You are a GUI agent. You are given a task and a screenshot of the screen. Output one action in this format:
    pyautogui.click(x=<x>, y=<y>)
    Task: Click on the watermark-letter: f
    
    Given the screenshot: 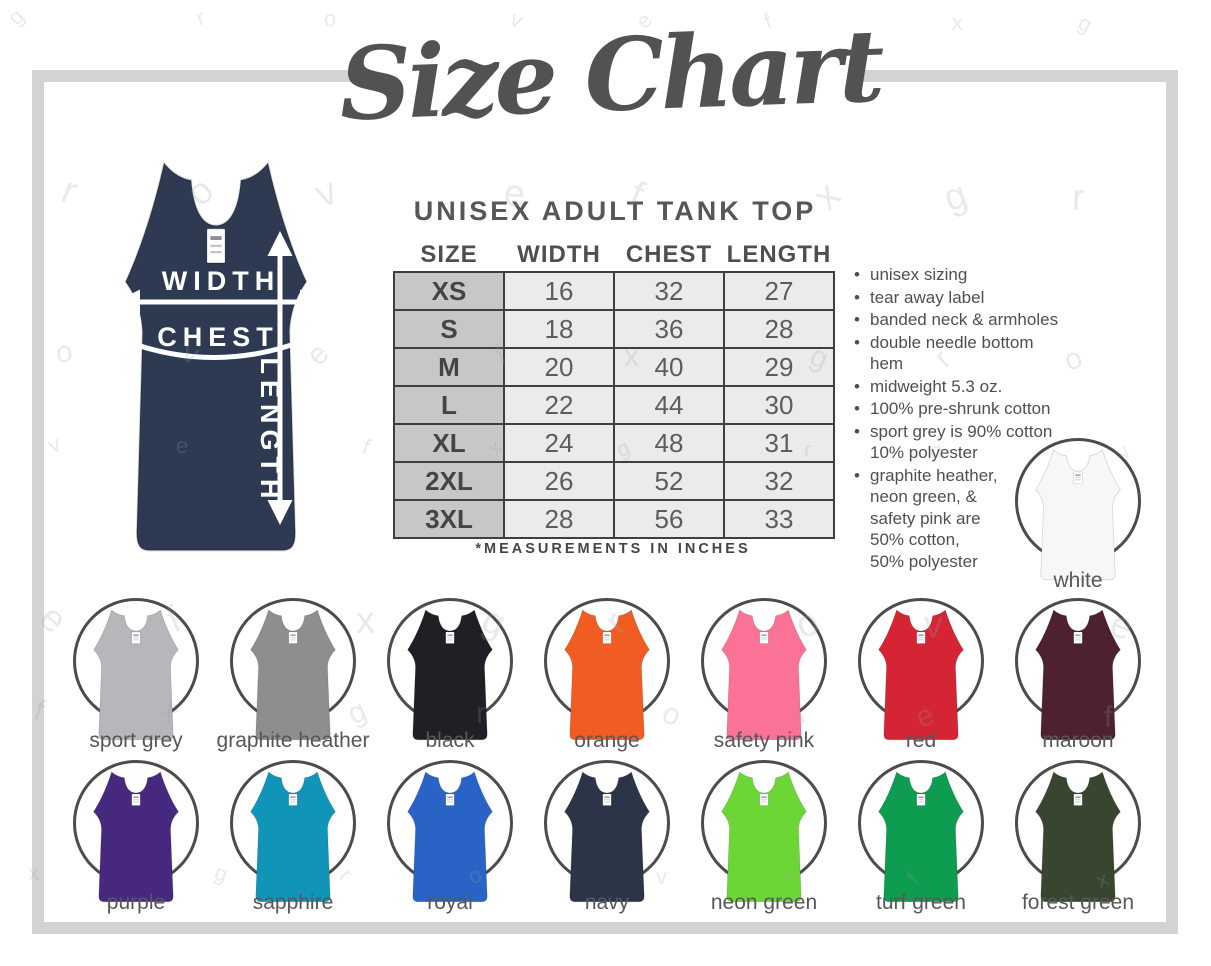 What is the action you would take?
    pyautogui.click(x=366, y=446)
    